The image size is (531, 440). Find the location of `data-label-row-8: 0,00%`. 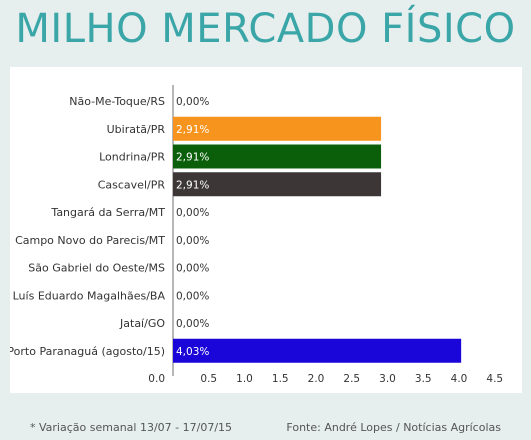

data-label-row-8: 0,00% is located at coordinates (192, 296).